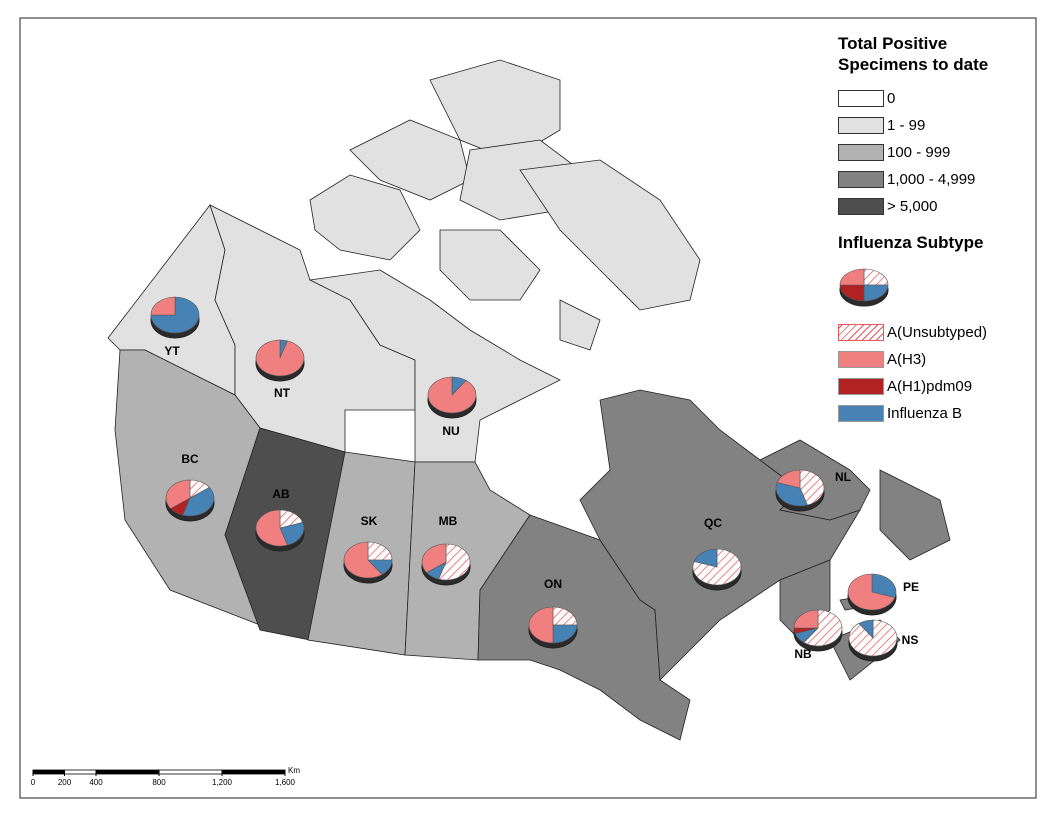 Image resolution: width=1056 pixels, height=816 pixels. Describe the element at coordinates (285, 782) in the screenshot. I see `scale-label: 1,600` at that location.